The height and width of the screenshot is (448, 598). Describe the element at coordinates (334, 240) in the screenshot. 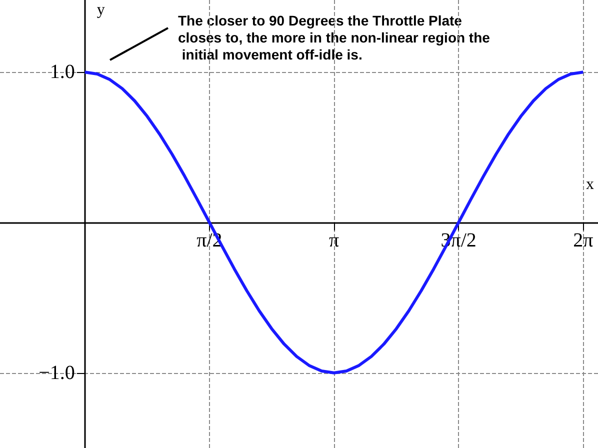

I see `x-tick-label: π` at that location.